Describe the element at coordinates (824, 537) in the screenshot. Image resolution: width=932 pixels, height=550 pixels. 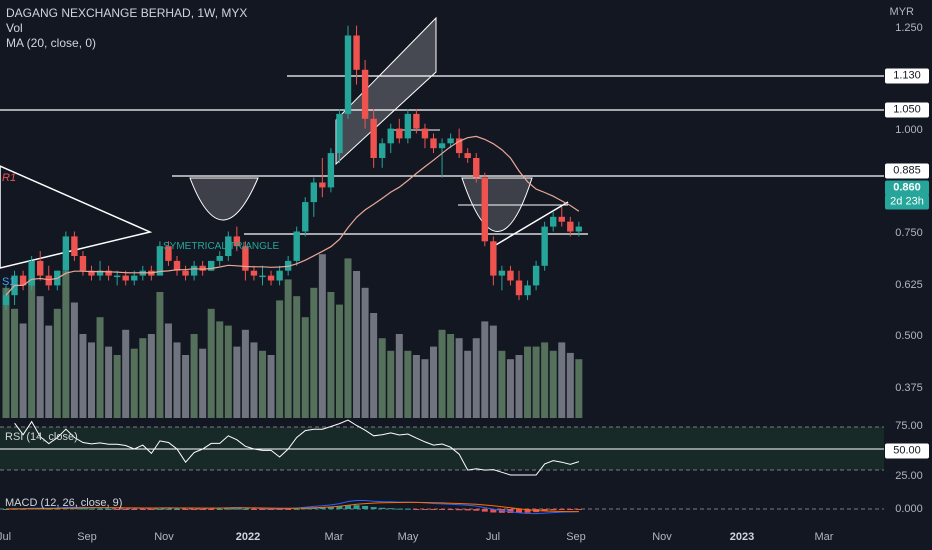
I see `time-tick-label: Mar` at that location.